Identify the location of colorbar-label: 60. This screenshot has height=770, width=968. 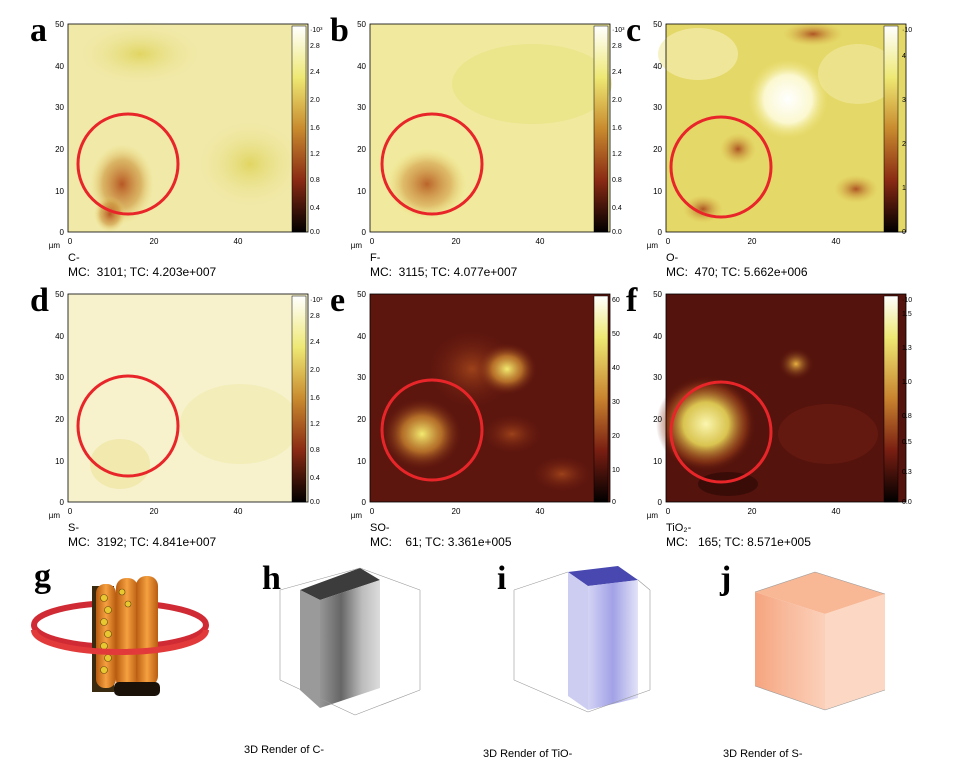
(616, 300).